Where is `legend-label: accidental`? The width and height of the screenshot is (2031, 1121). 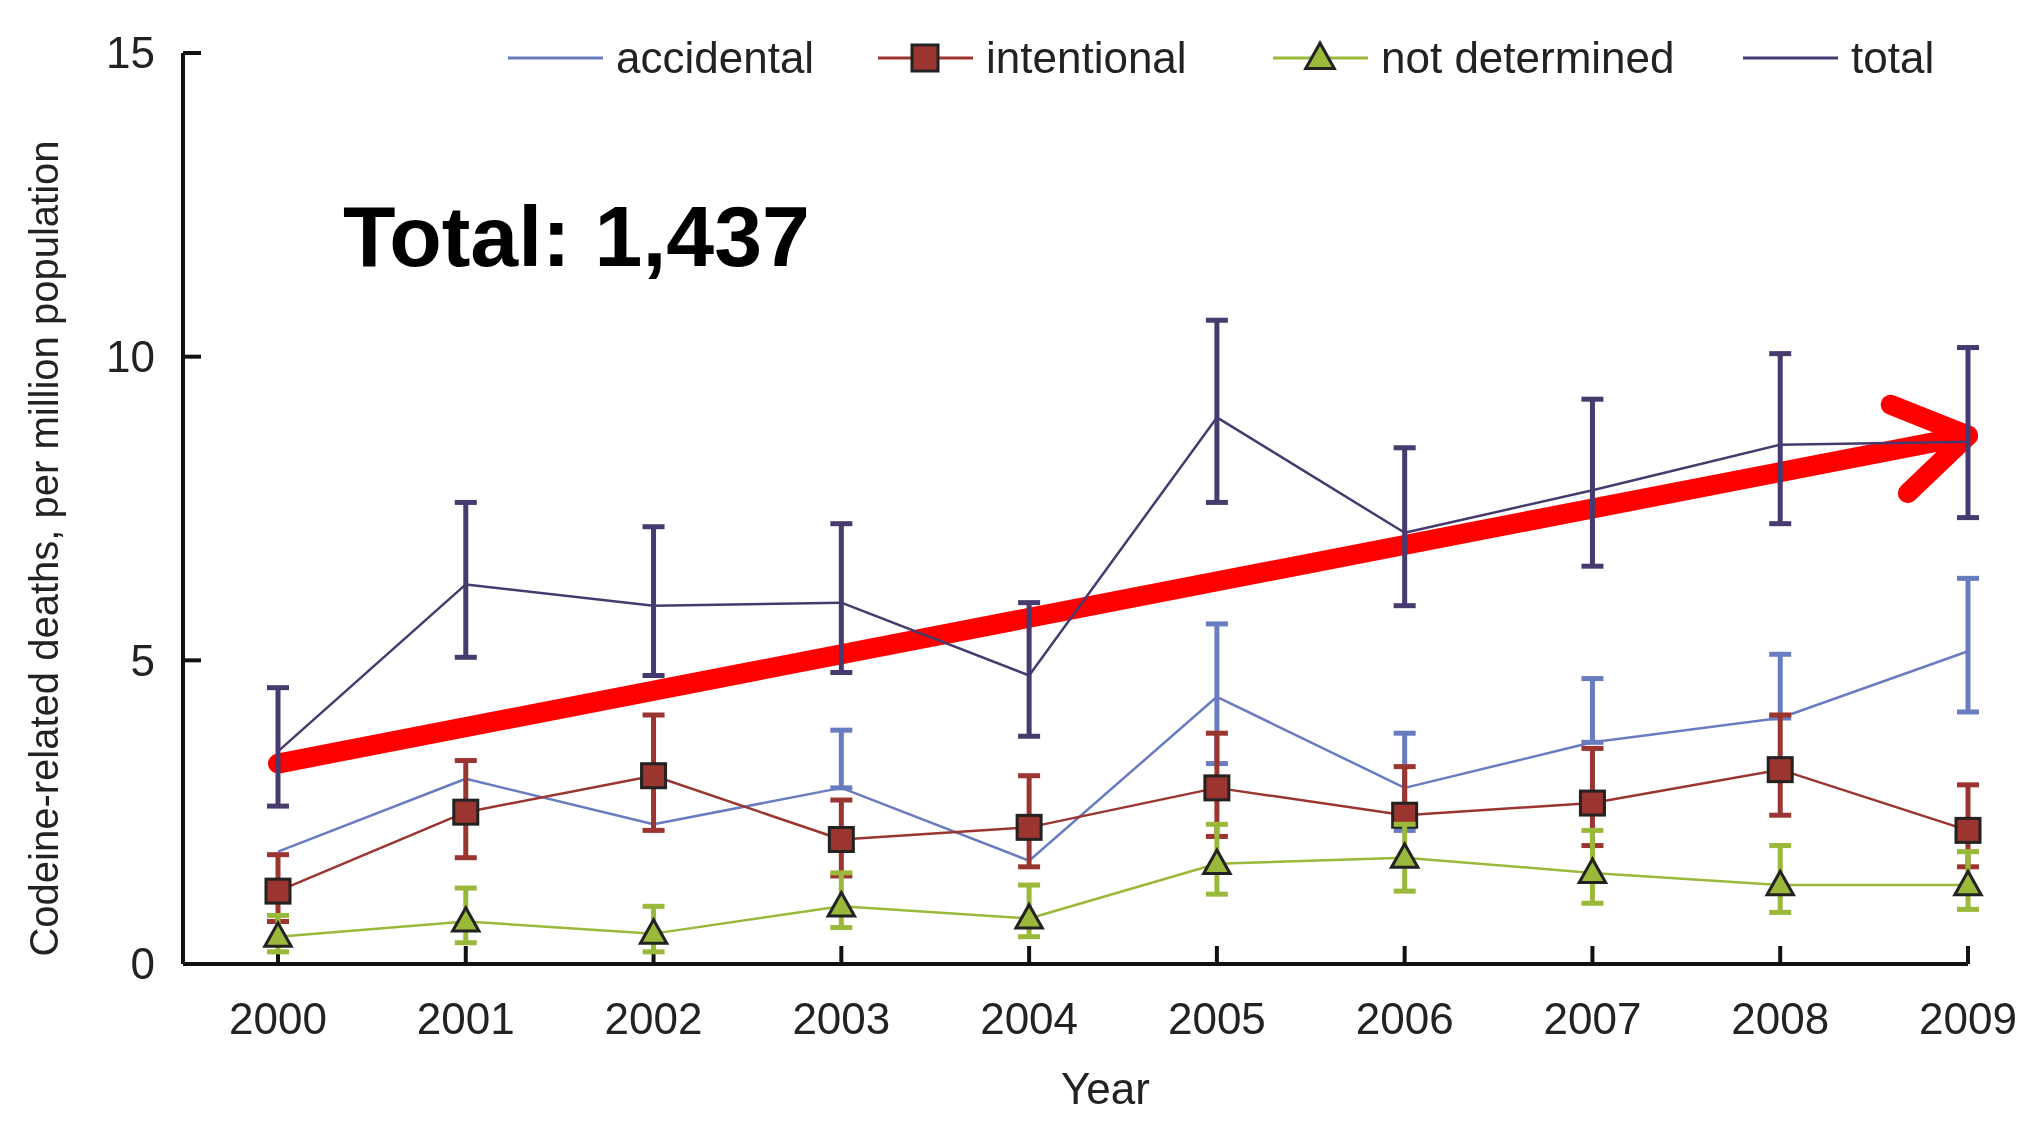
legend-label: accidental is located at coordinates (715, 58).